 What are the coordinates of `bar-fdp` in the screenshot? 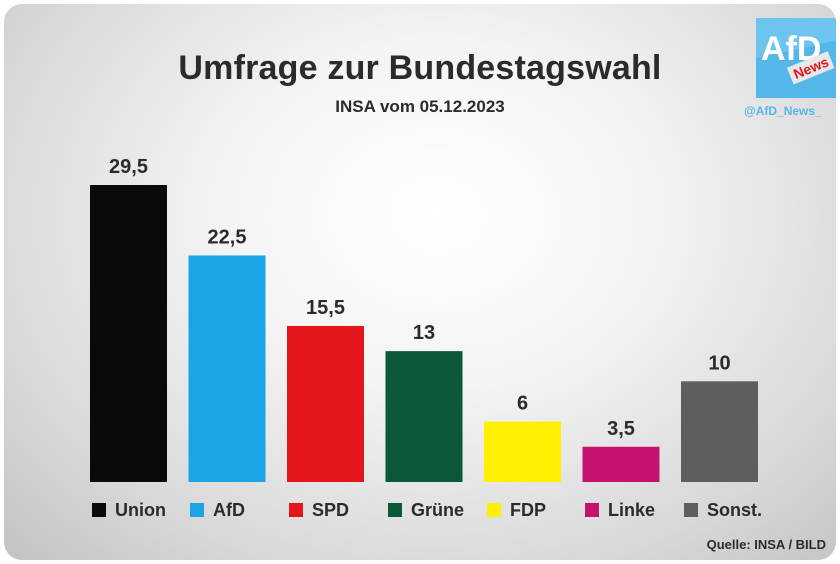 It's located at (522, 451).